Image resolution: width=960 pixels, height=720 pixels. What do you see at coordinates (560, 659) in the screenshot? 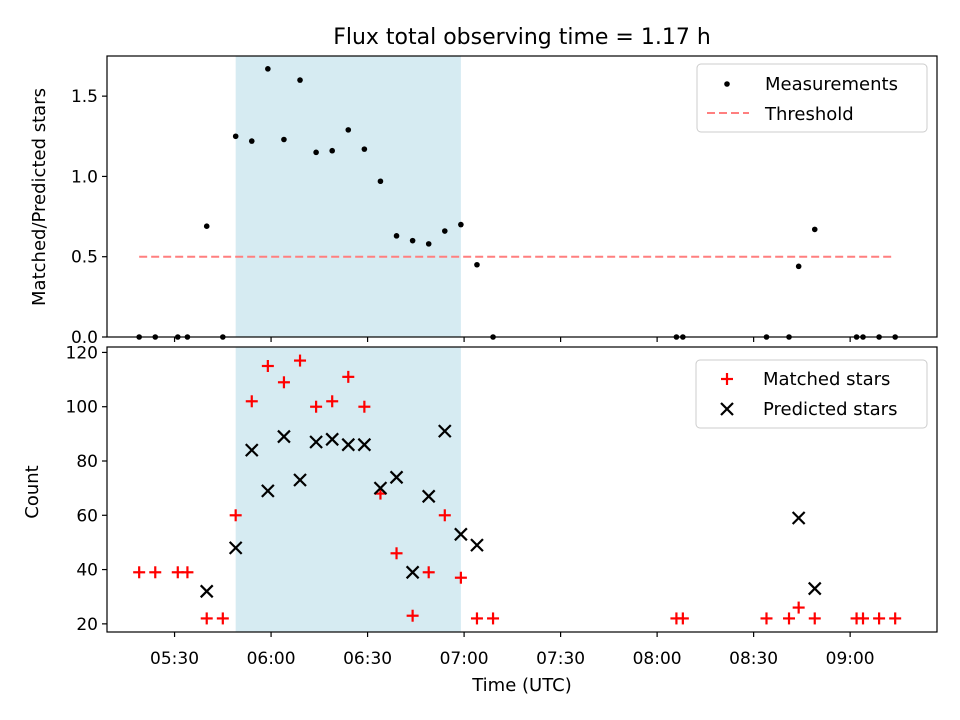
I see `x-tick-label: 07:30` at bounding box center [560, 659].